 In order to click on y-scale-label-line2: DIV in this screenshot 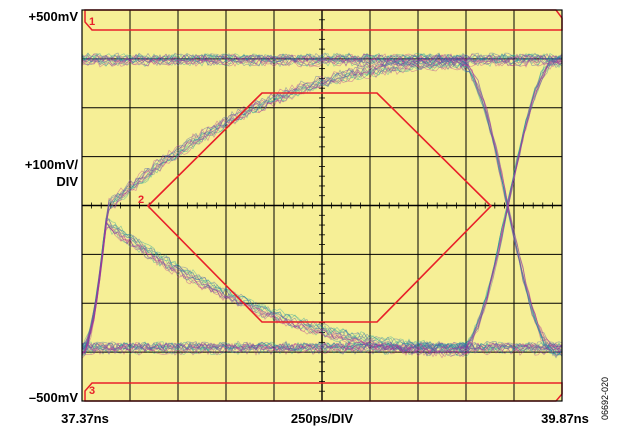, I will do `click(67, 181)`.